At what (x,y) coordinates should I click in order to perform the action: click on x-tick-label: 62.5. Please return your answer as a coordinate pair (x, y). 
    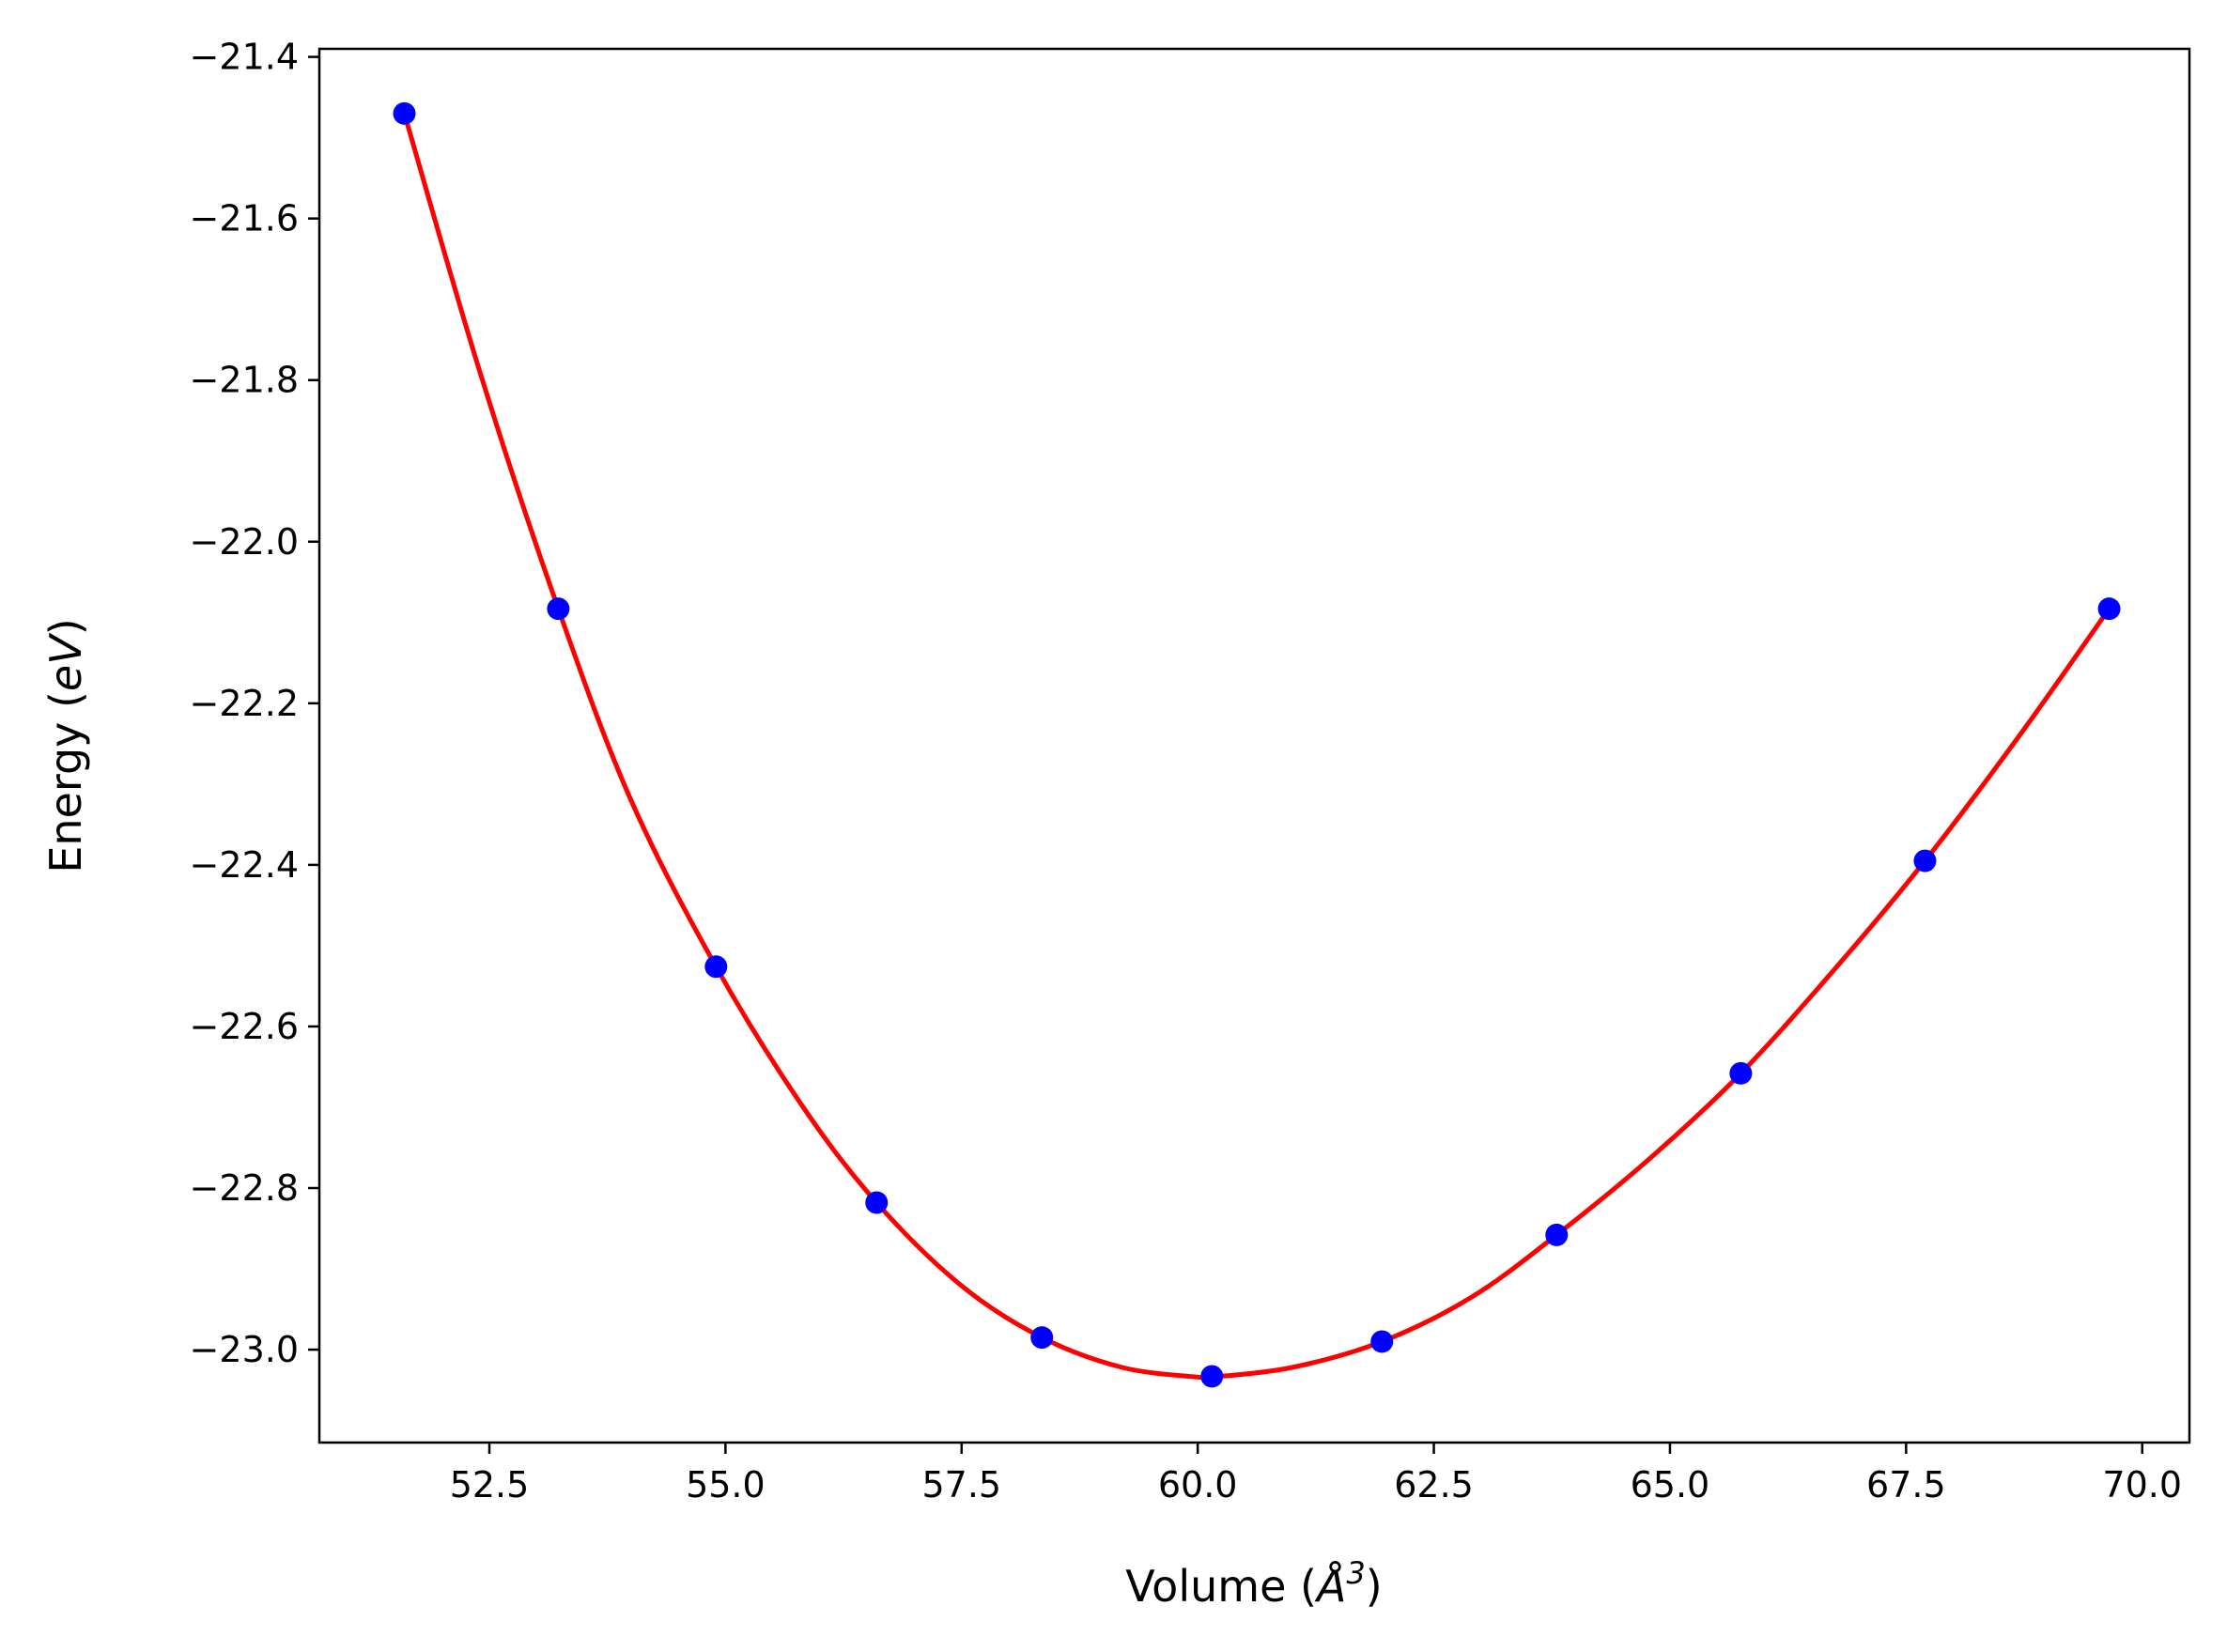
    Looking at the image, I should click on (1434, 1484).